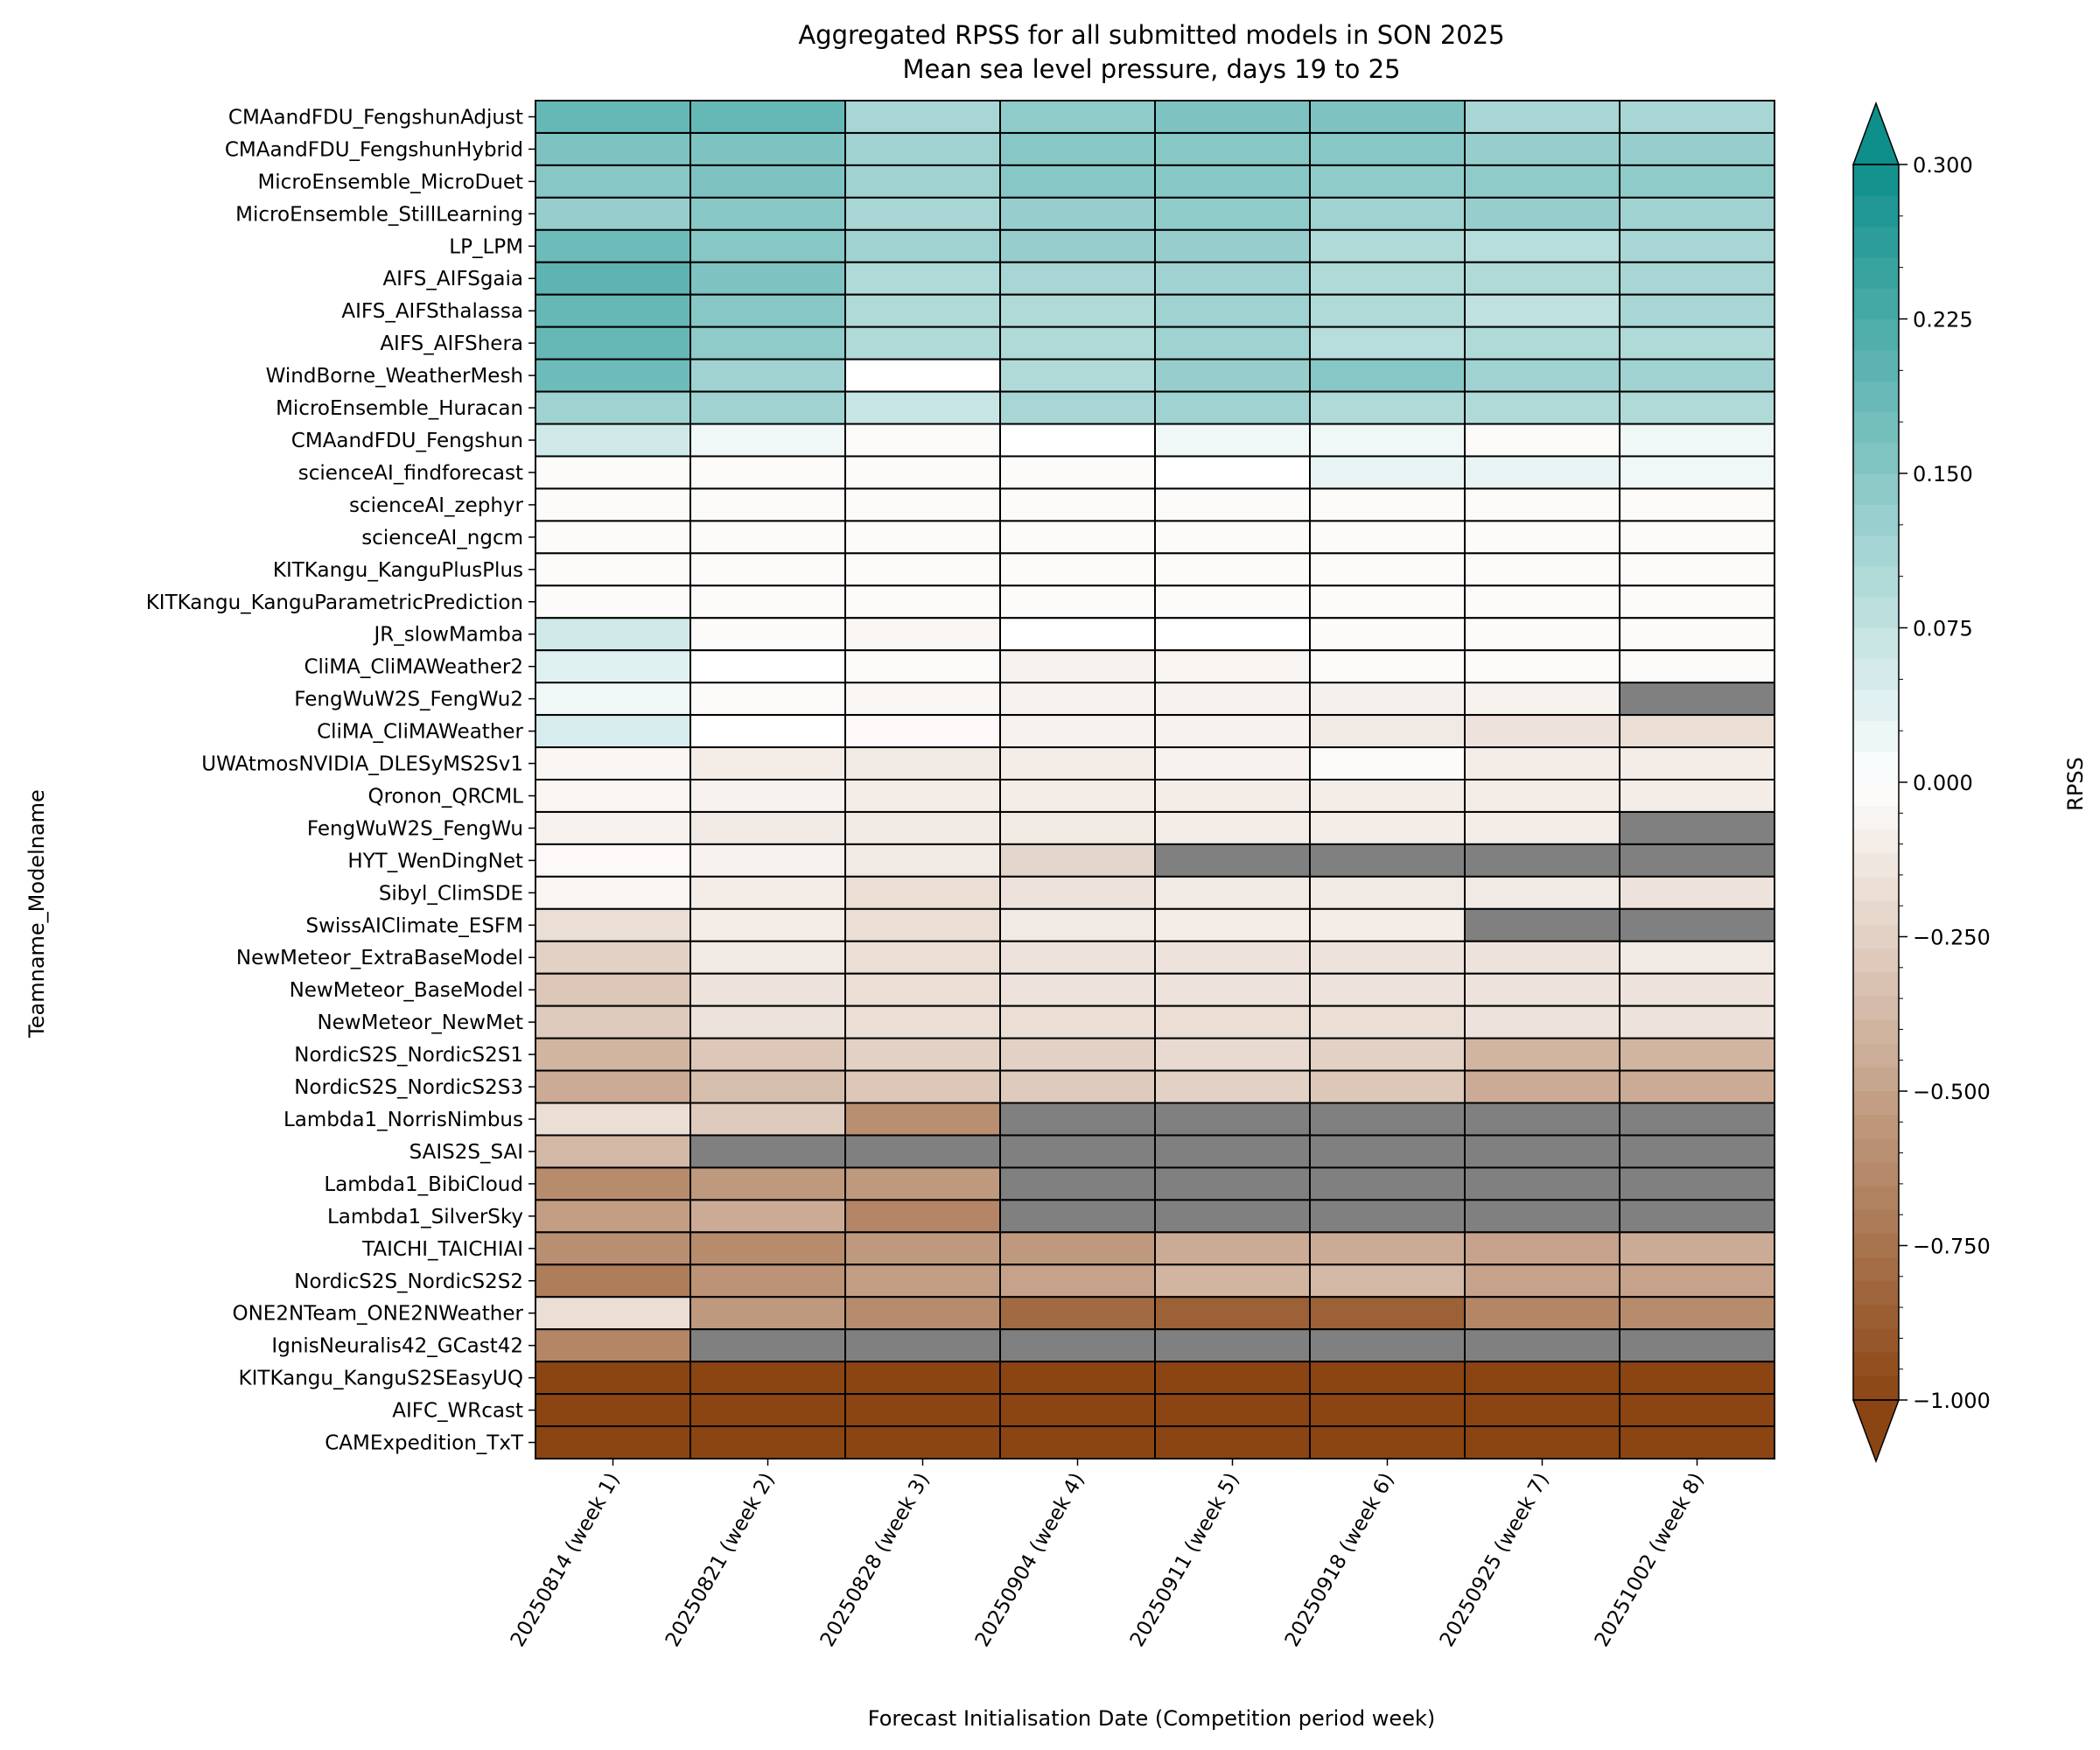 Image resolution: width=2100 pixels, height=1750 pixels. I want to click on y-tick-label: KITKangu_KanguParametricPrediction, so click(334, 603).